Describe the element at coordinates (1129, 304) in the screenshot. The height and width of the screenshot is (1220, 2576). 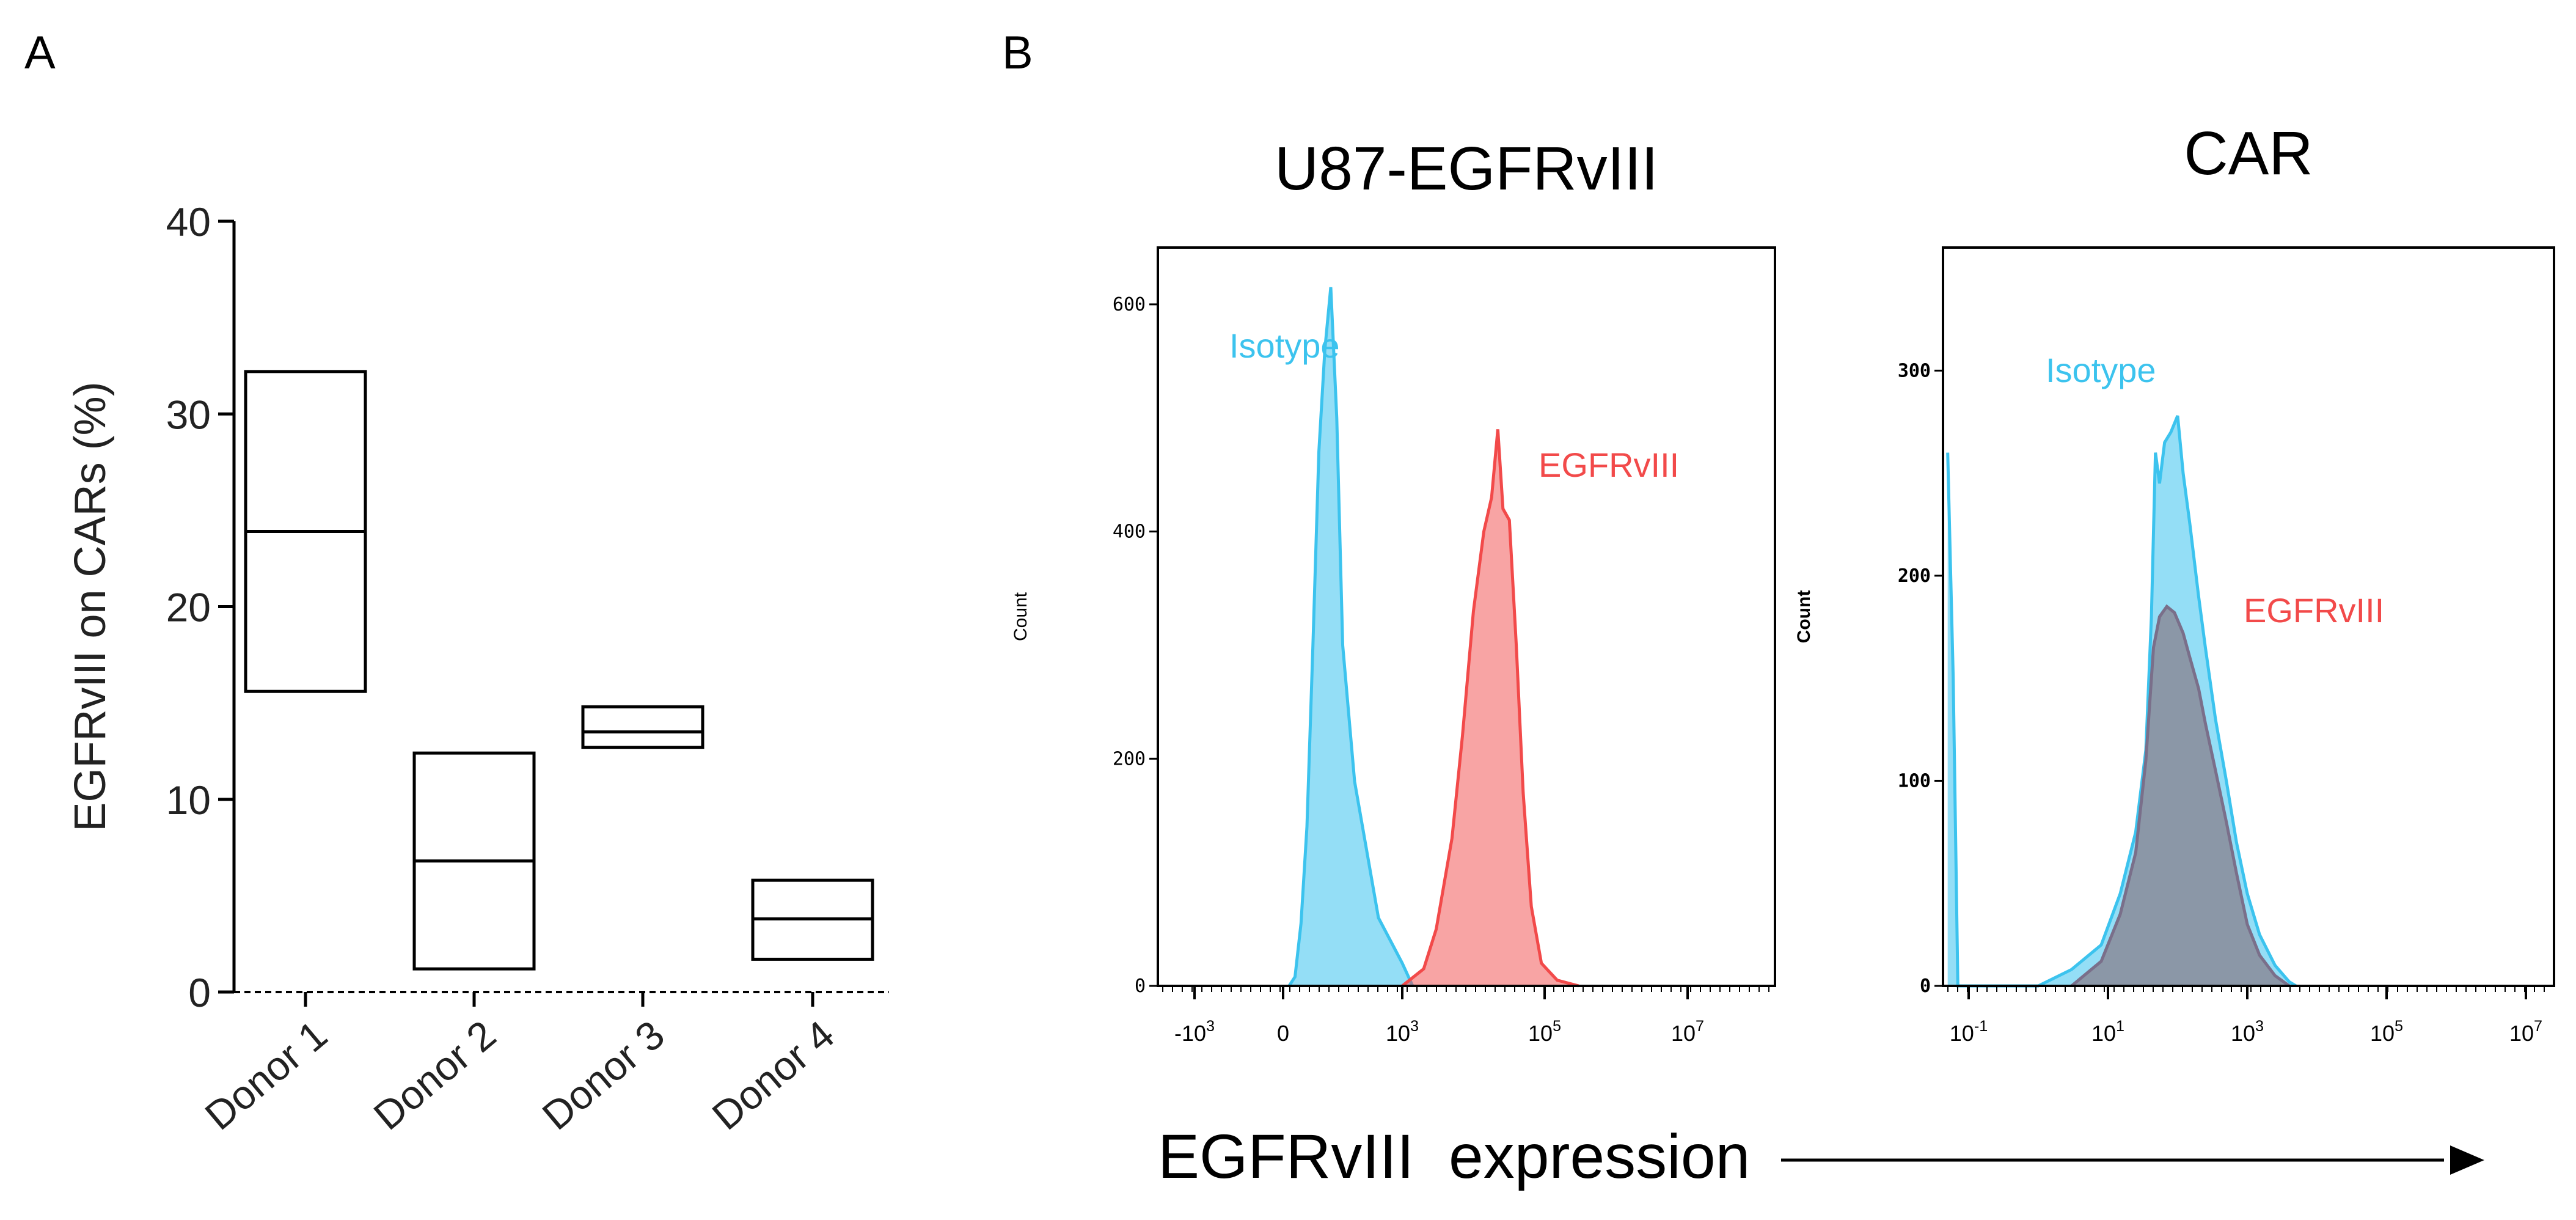
I see `y-tick-label: 600` at that location.